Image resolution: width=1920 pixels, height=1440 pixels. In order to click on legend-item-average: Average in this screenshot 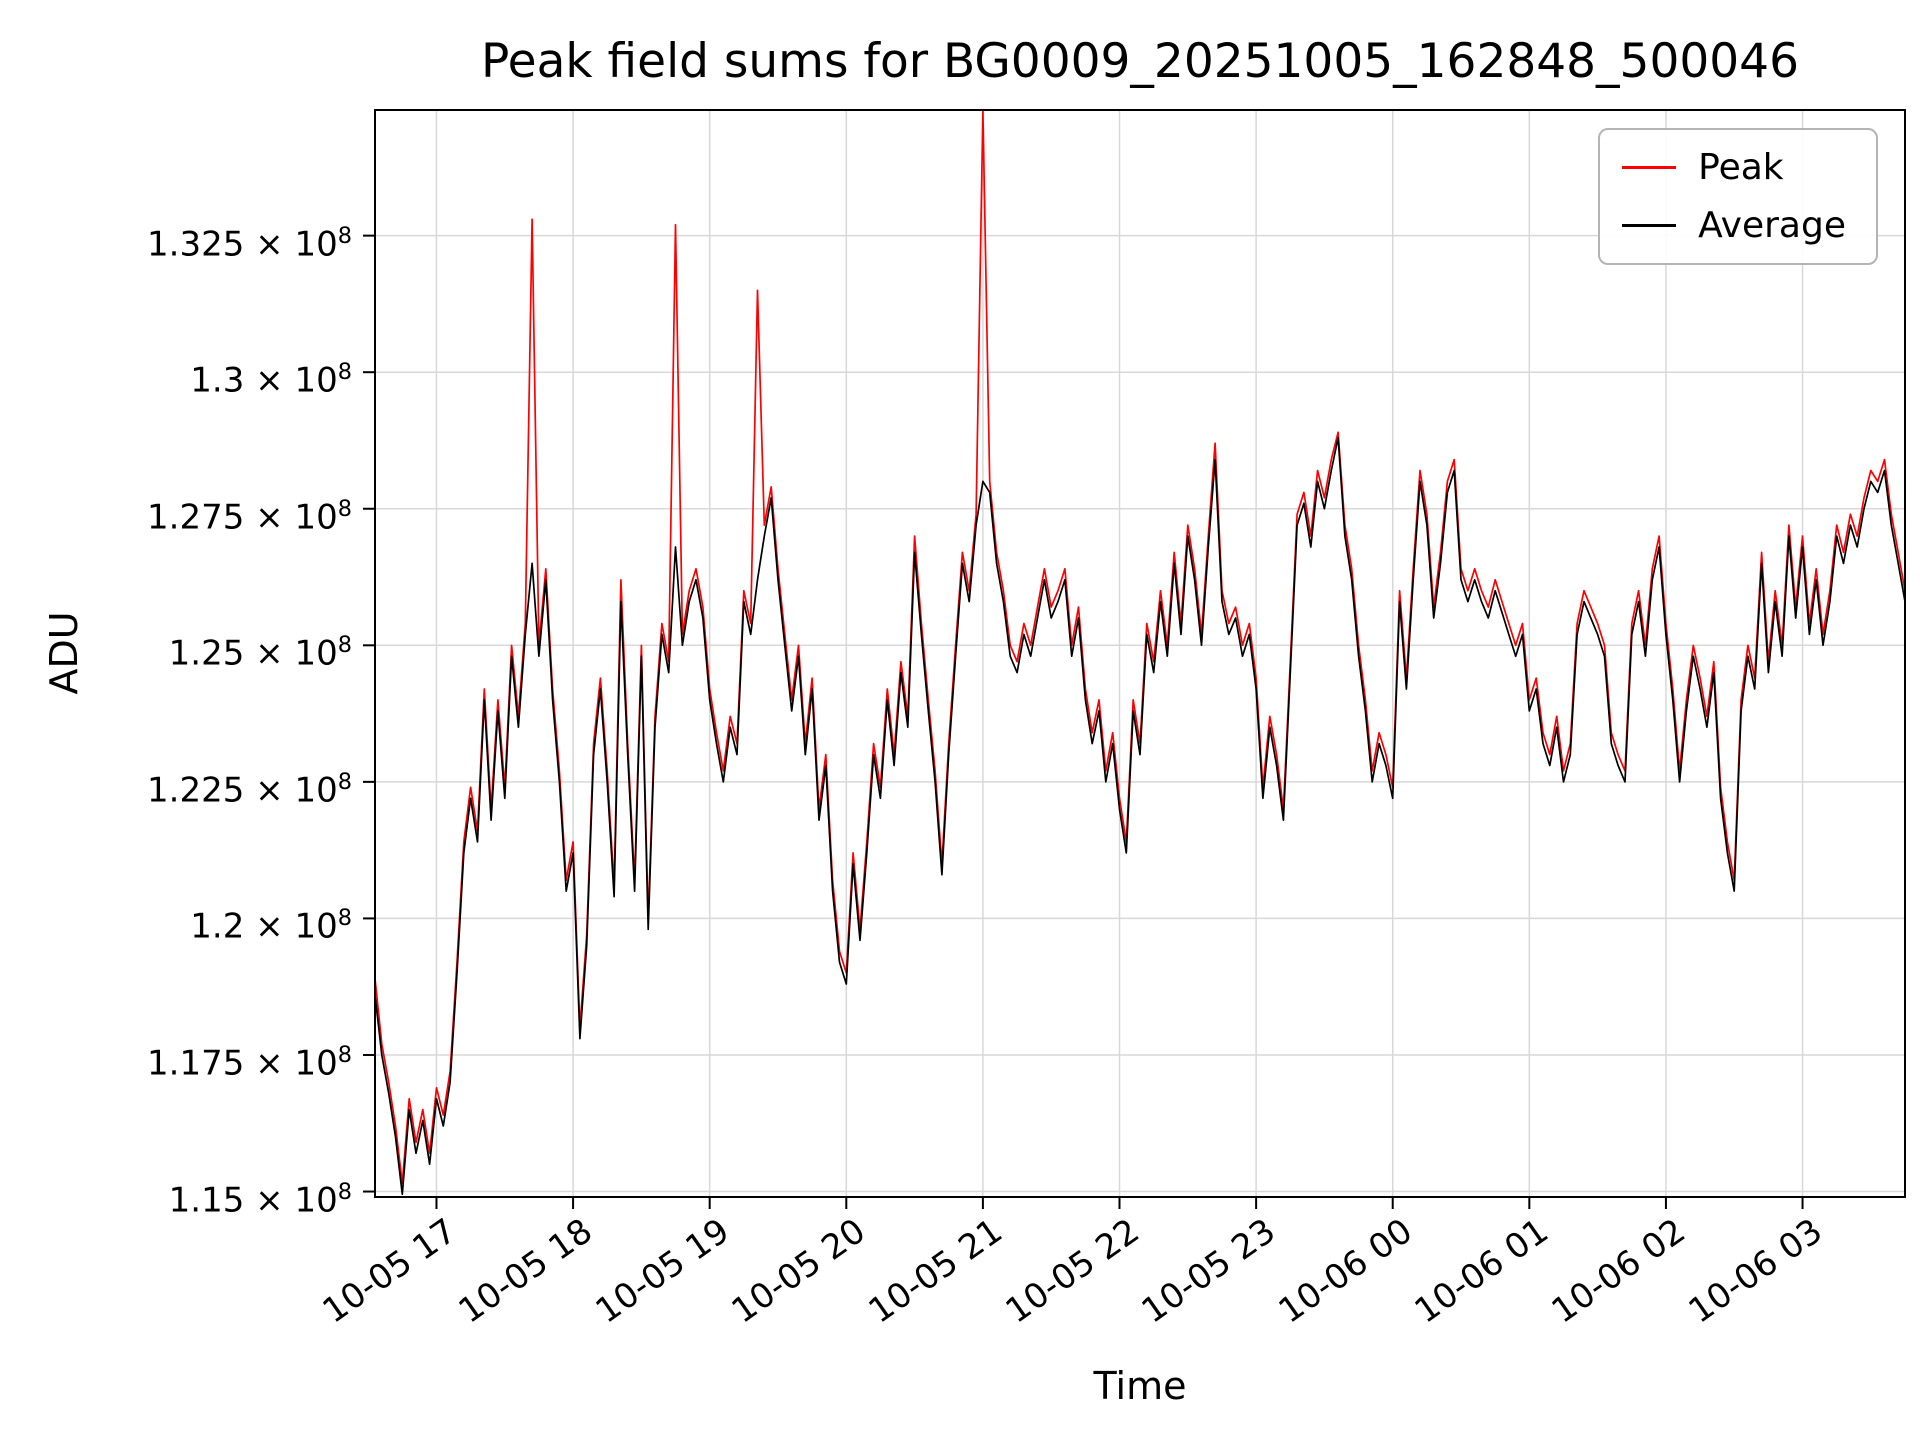, I will do `click(1734, 225)`.